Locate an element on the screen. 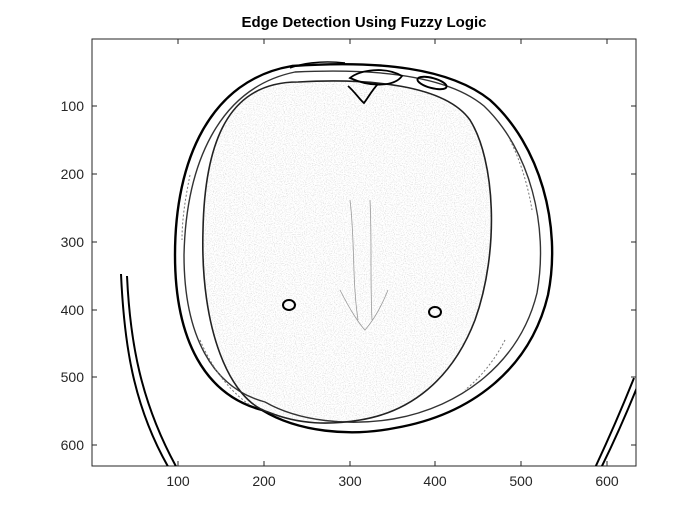 The height and width of the screenshot is (525, 700). y-tick-label: 400 is located at coordinates (73, 310).